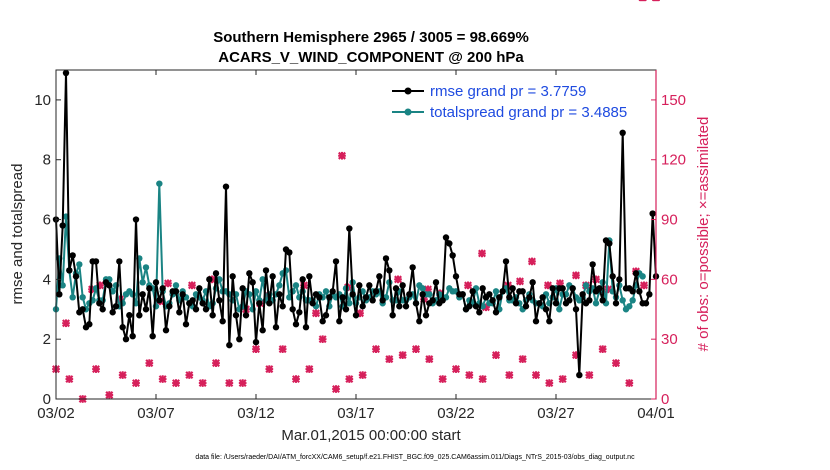  Describe the element at coordinates (408, 112) in the screenshot. I see `legend-spread-marker` at that location.